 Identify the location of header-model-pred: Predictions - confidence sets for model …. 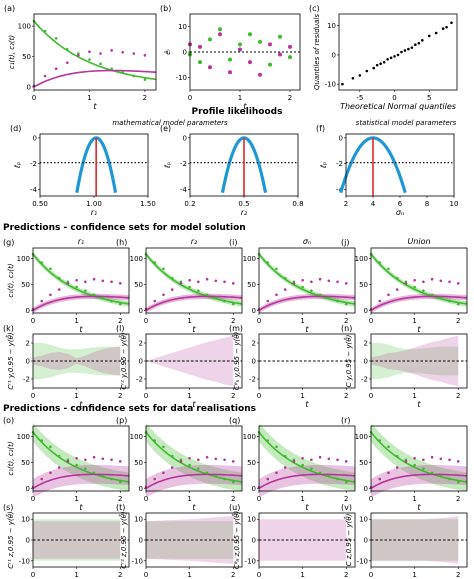
(124, 228).